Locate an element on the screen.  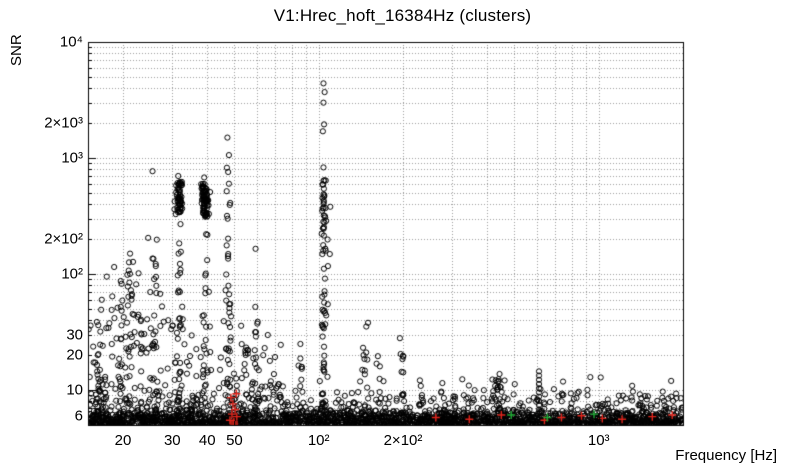
x-tick-label: 20 is located at coordinates (123, 440).